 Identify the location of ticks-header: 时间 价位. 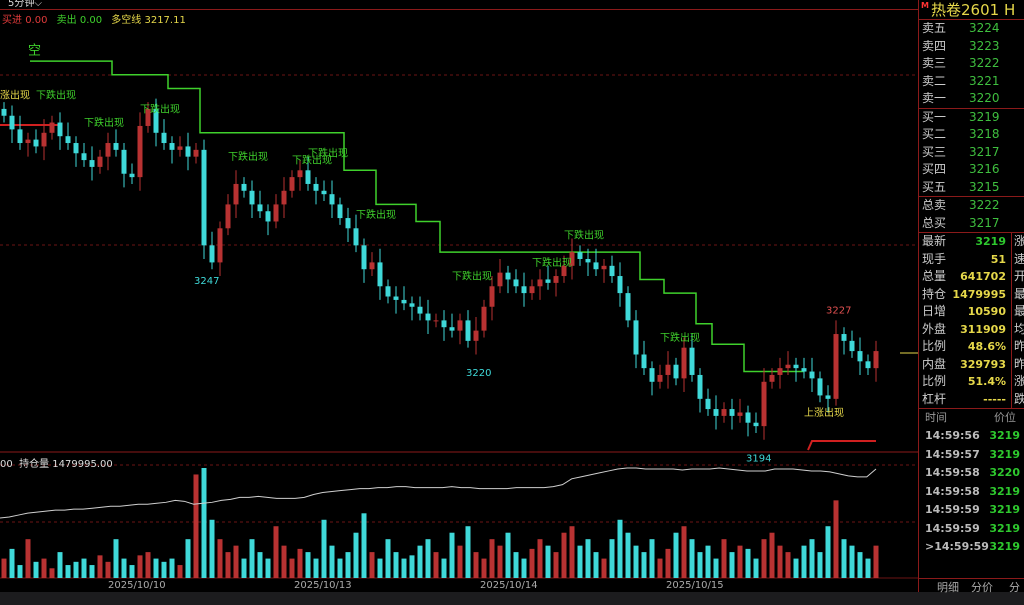
(971, 418).